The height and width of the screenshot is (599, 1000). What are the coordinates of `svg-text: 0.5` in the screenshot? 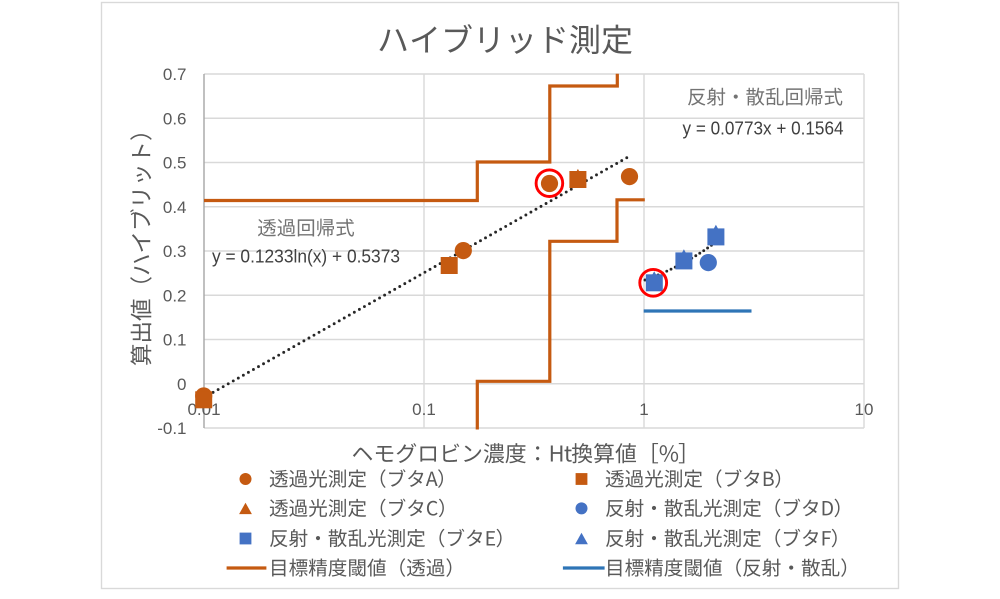 It's located at (175, 163).